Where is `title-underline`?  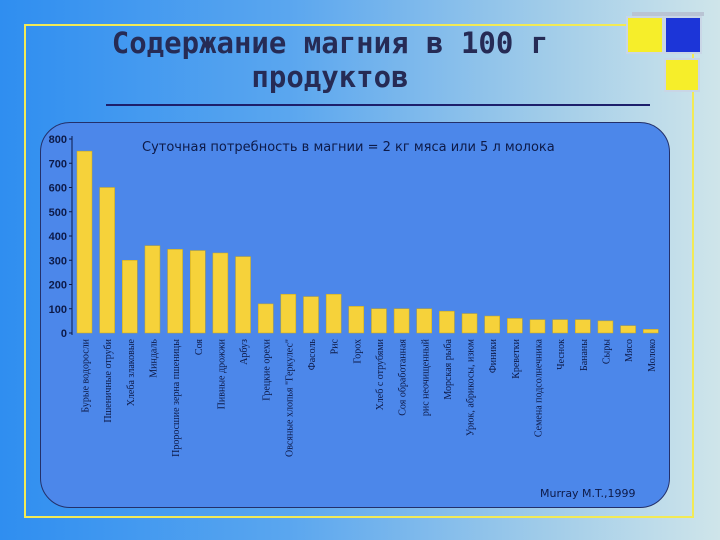
title-underline is located at coordinates (378, 105).